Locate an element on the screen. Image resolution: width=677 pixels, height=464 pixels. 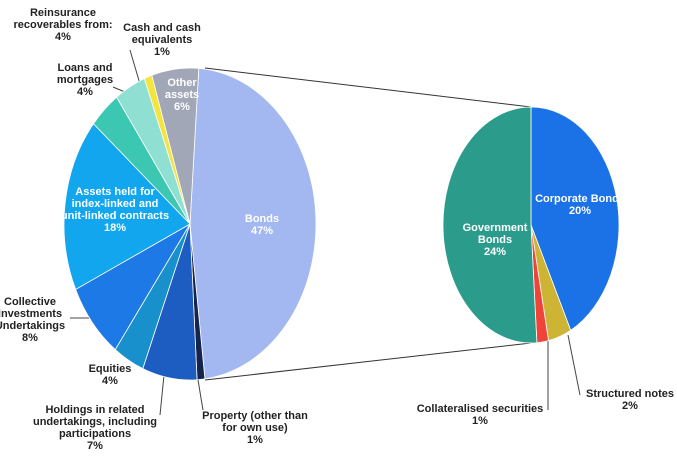
slice-label: Bonds 47% is located at coordinates (262, 225).